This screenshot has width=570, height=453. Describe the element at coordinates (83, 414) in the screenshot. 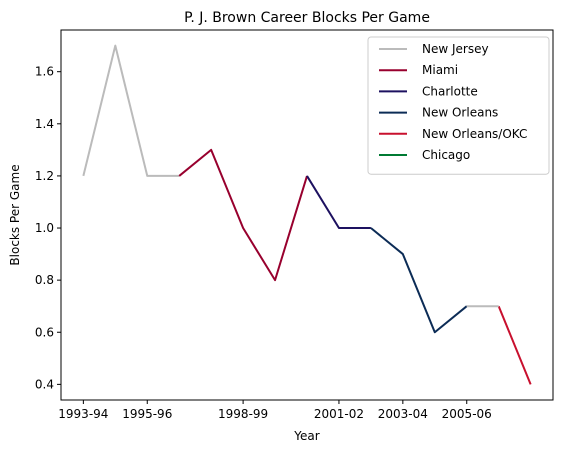

I see `x-tick-label: 1993-94` at that location.